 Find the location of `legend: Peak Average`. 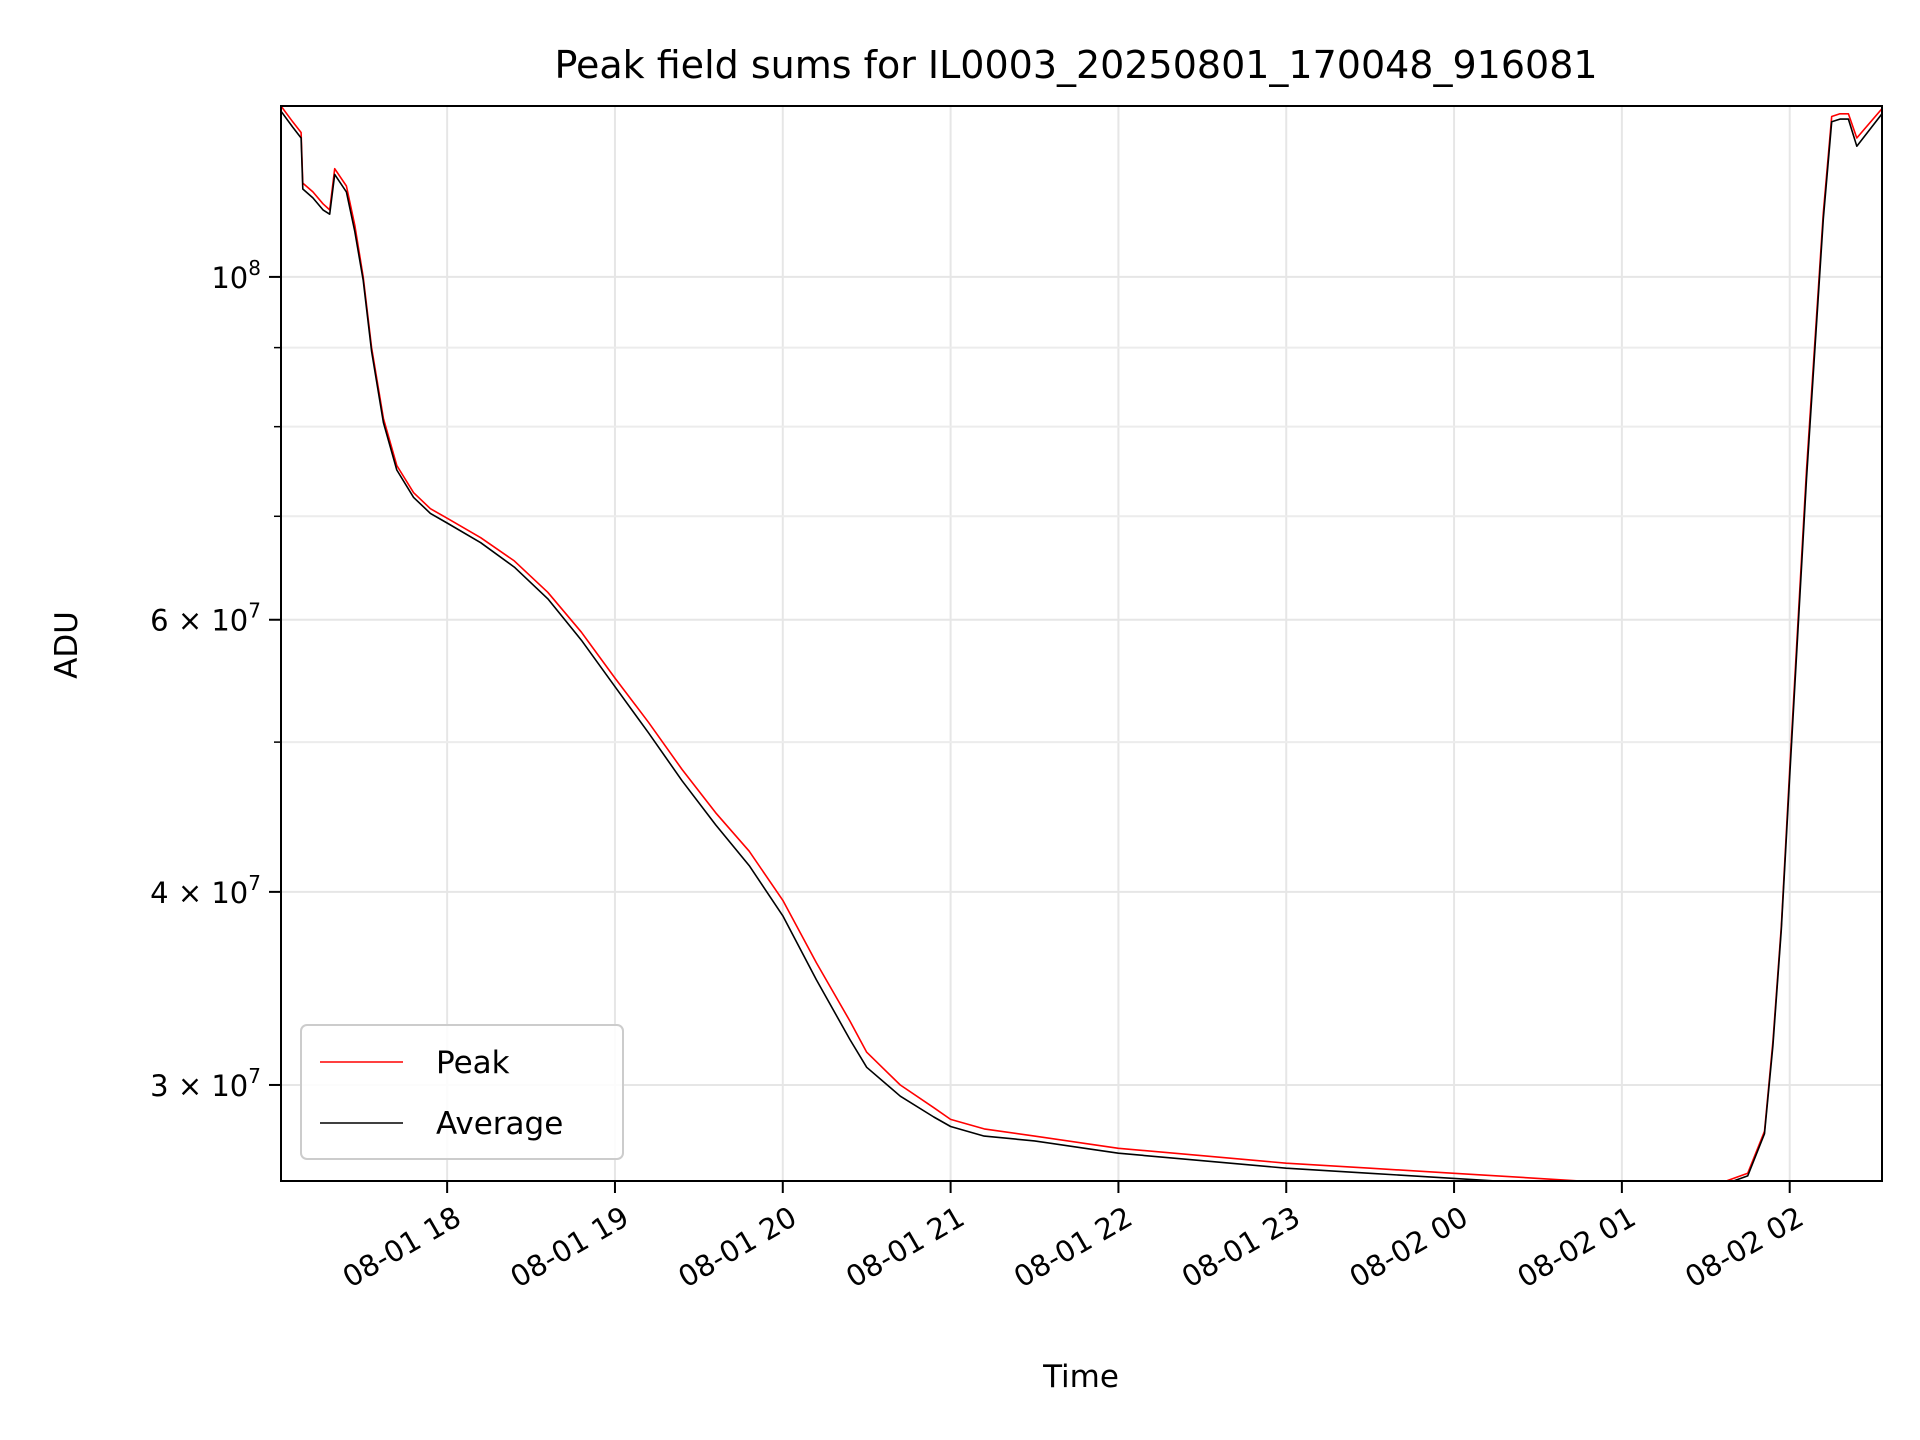

legend: Peak Average is located at coordinates (462, 1092).